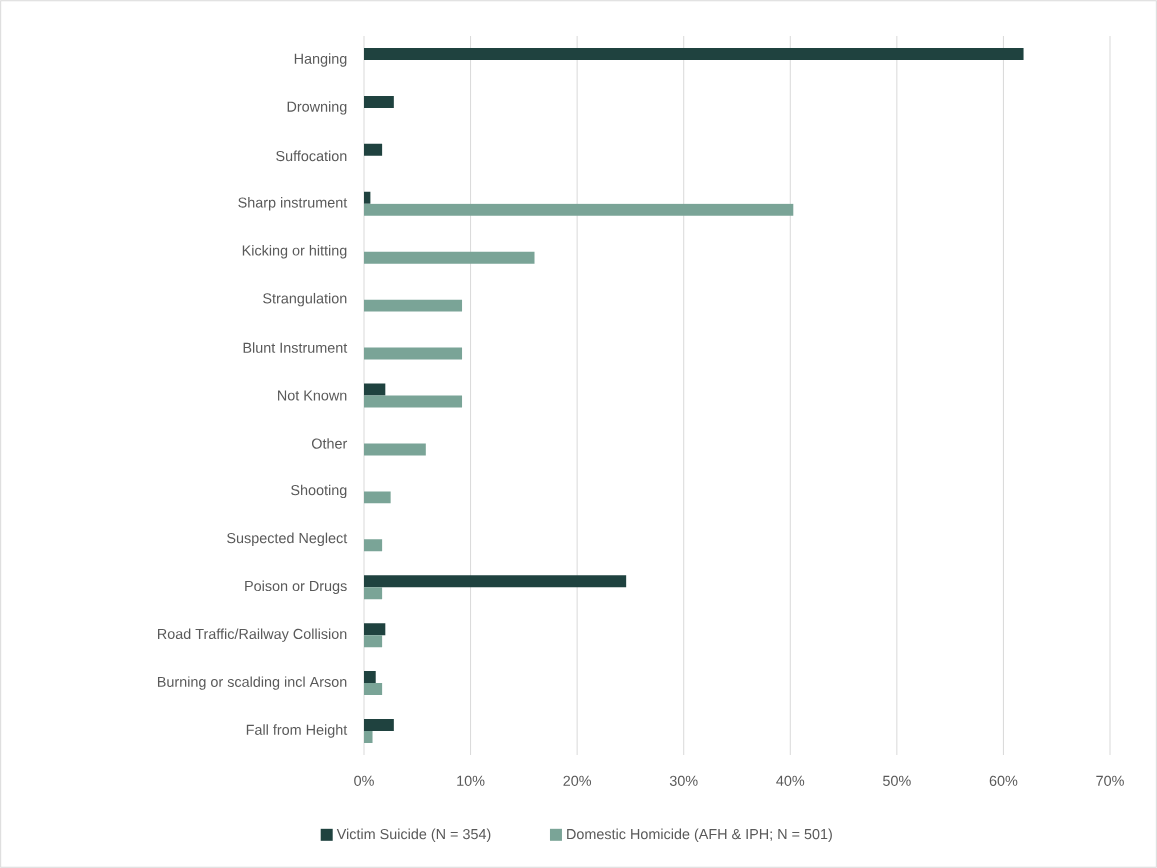  Describe the element at coordinates (1003, 780) in the screenshot. I see `x-tick-label: 60%` at that location.